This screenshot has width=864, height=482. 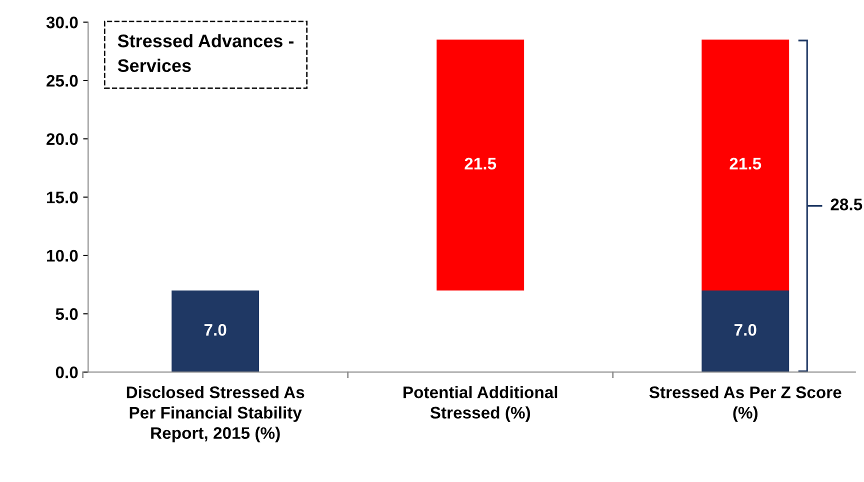 What do you see at coordinates (62, 22) in the screenshot?
I see `y-tick-label: 30.0` at bounding box center [62, 22].